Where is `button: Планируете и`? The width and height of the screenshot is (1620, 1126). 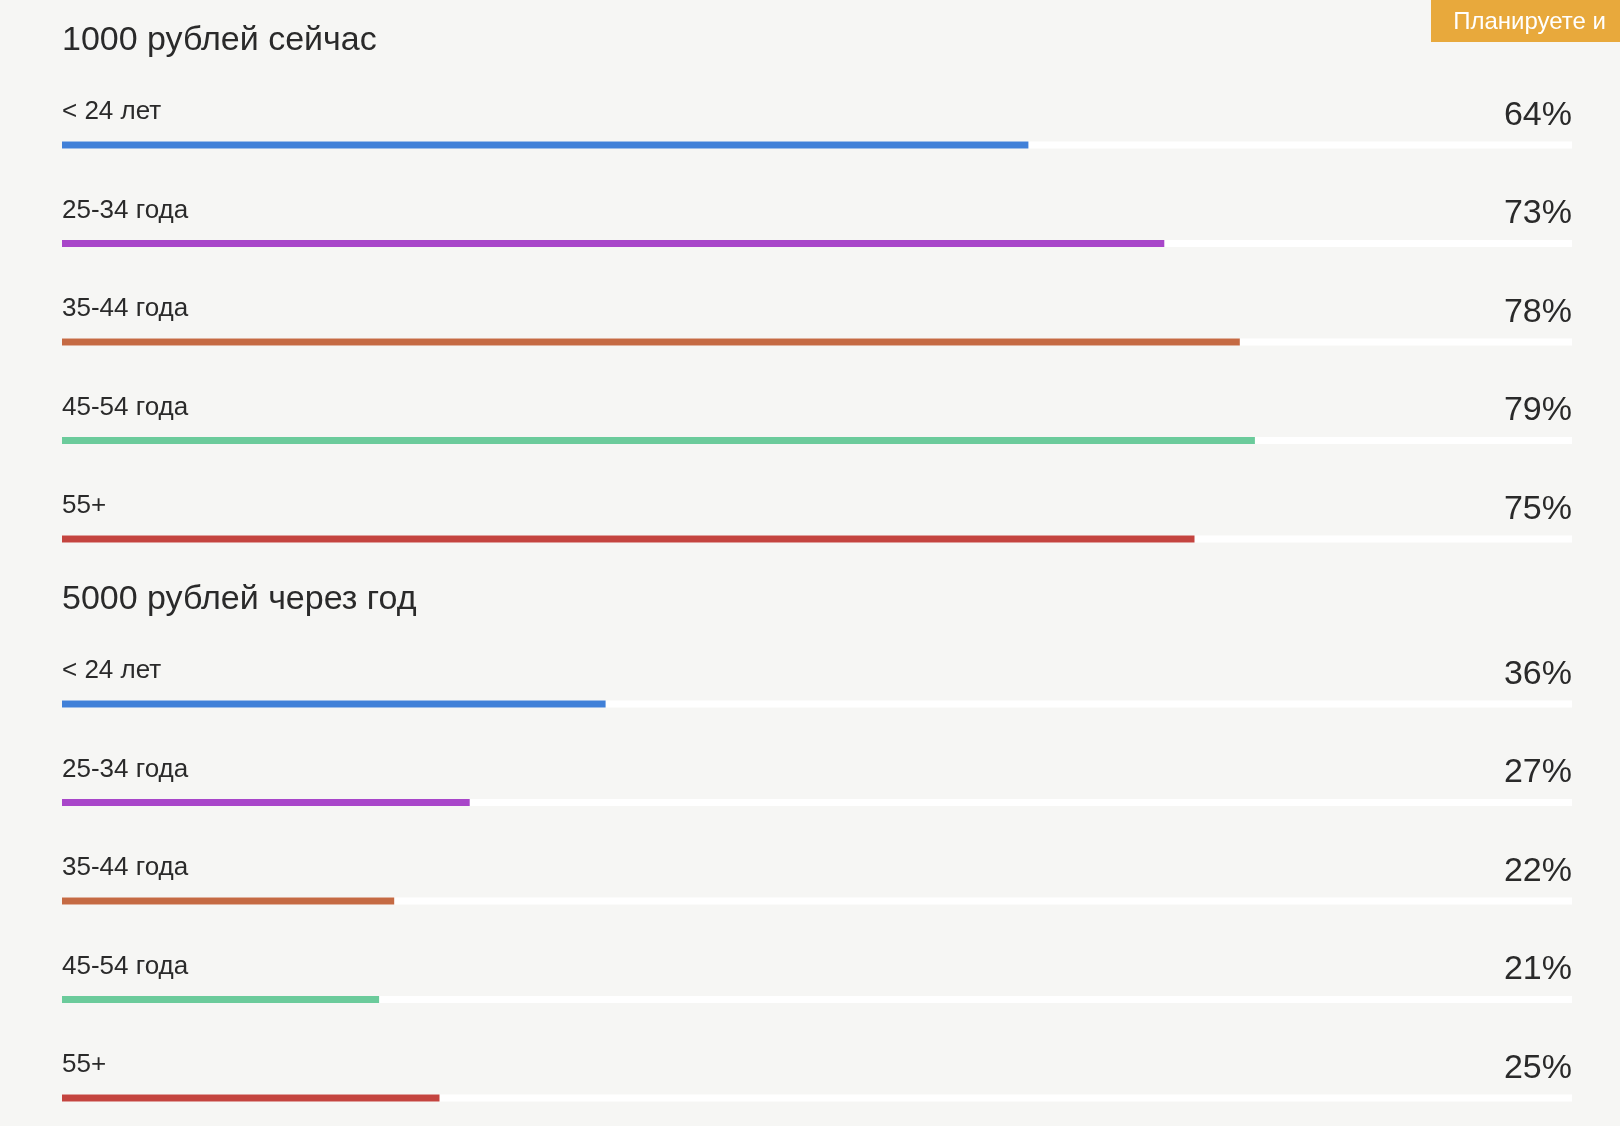
button: Планируете и is located at coordinates (1525, 21).